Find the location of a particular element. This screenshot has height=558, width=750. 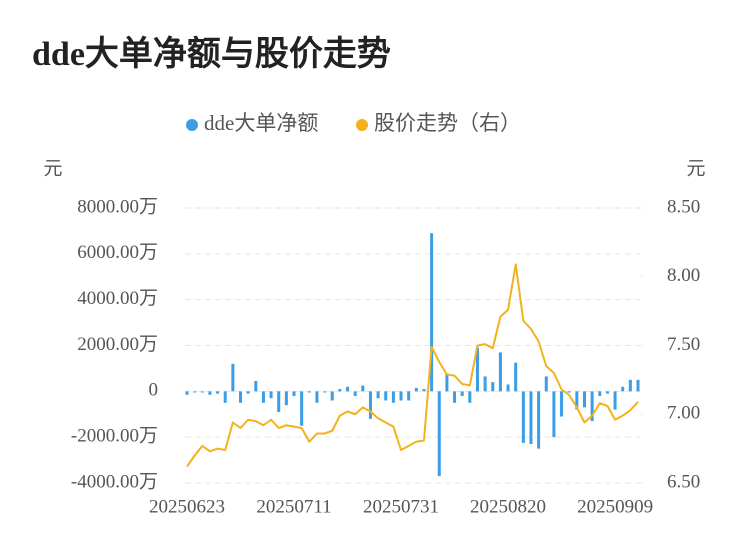

y-tick-label: 2000.00万 is located at coordinates (117, 344).